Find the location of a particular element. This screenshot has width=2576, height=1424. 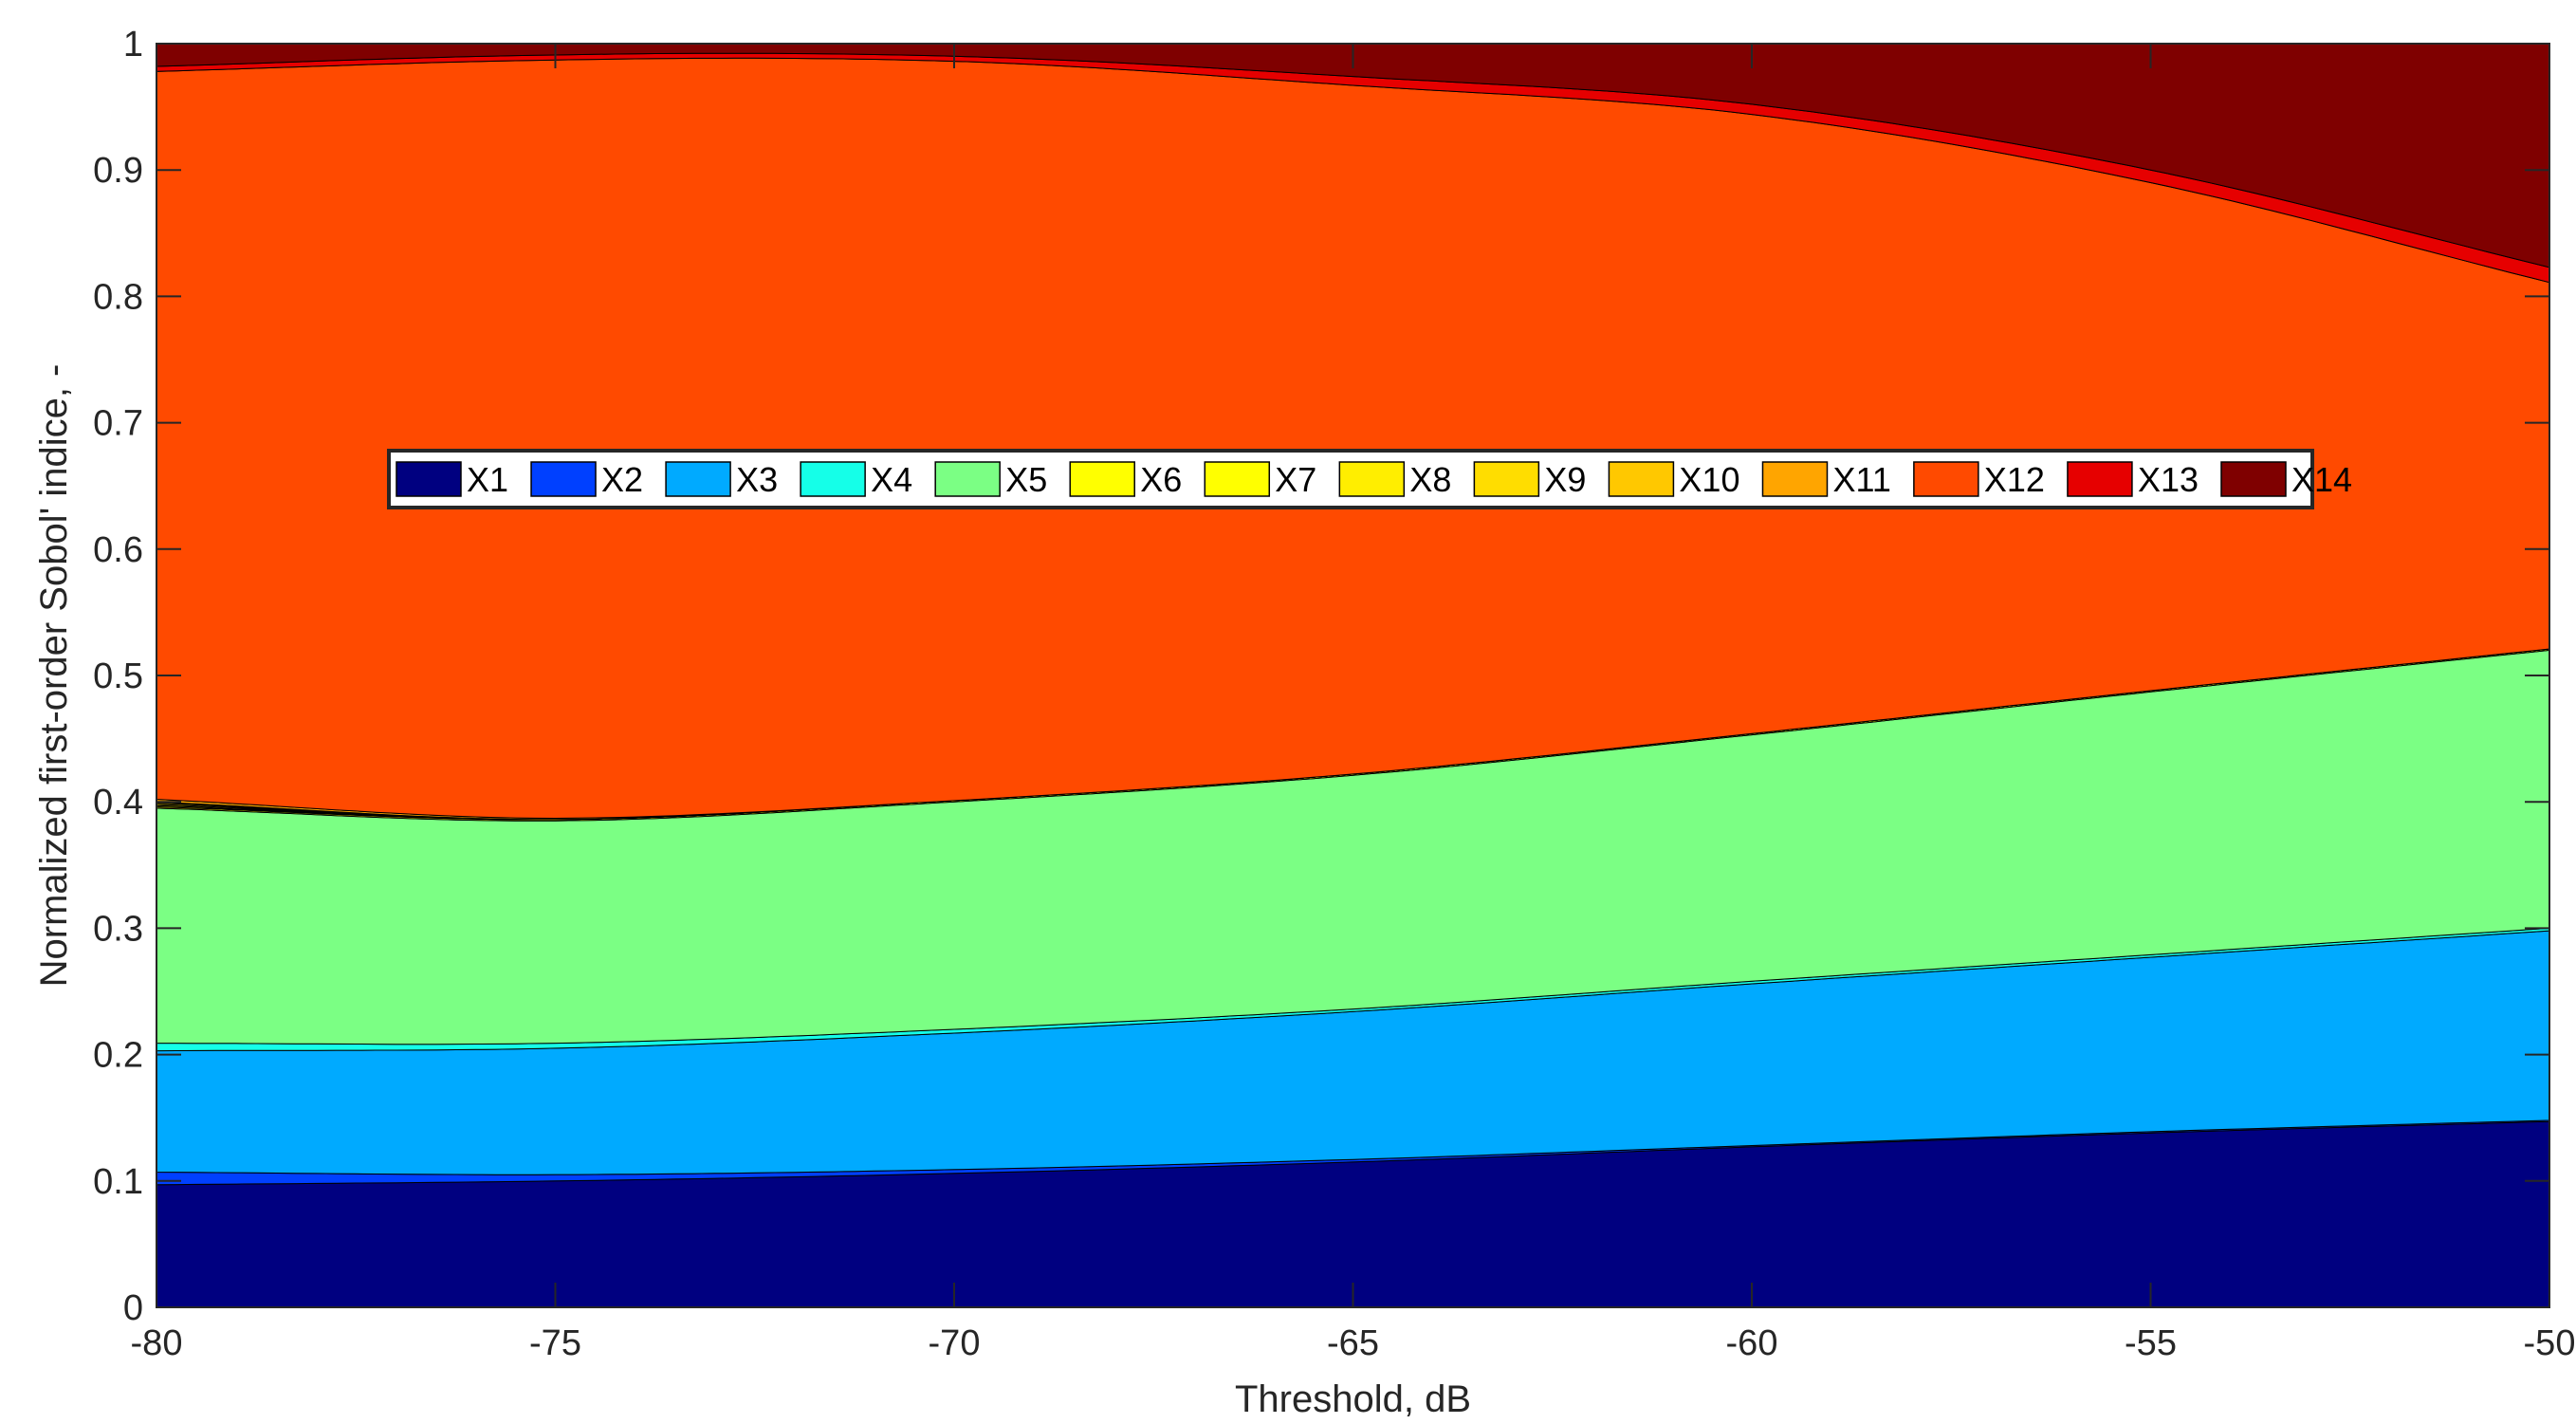

x-tick-label: -55 is located at coordinates (2151, 1343).